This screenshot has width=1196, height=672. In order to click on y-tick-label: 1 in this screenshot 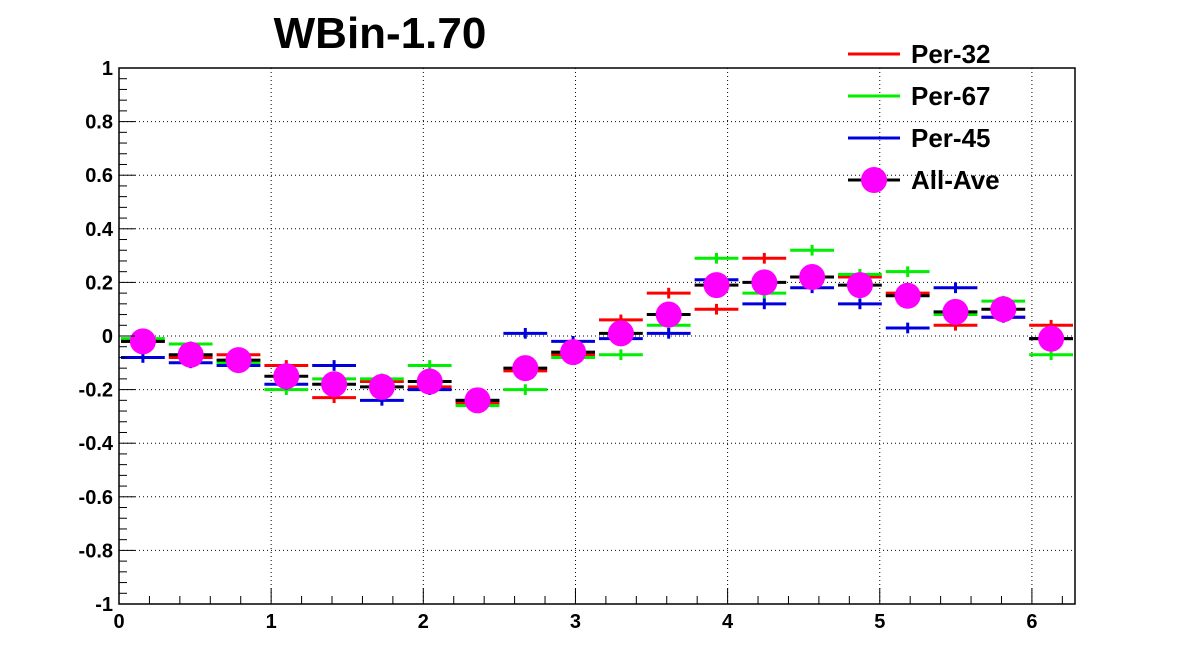, I will do `click(107, 69)`.